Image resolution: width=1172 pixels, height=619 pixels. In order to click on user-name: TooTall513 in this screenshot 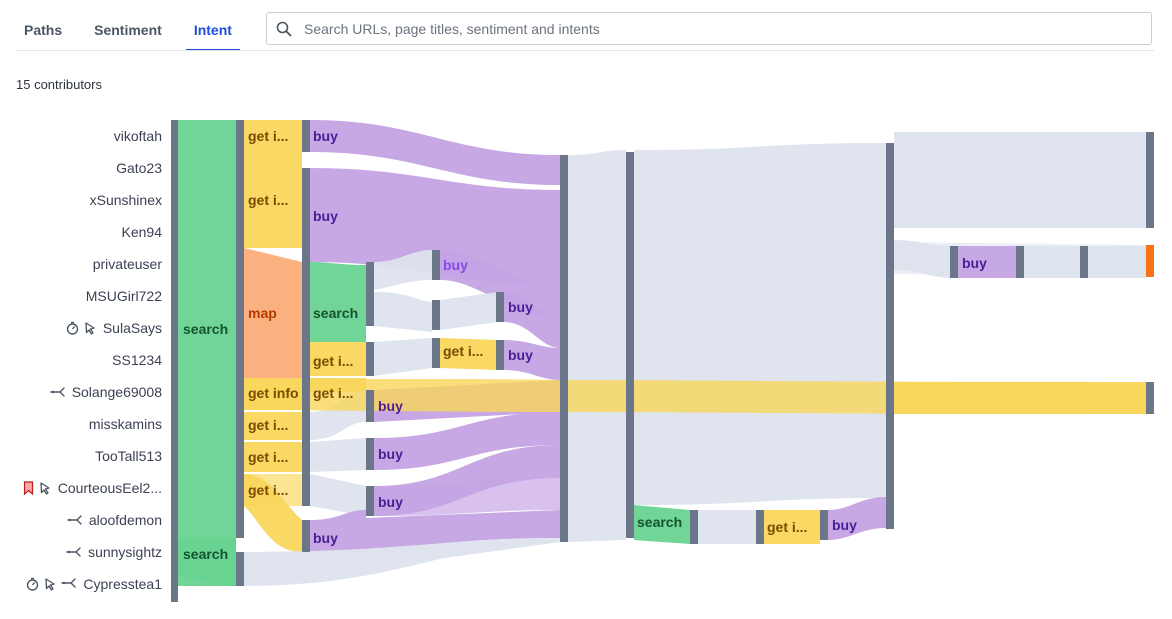, I will do `click(128, 456)`.